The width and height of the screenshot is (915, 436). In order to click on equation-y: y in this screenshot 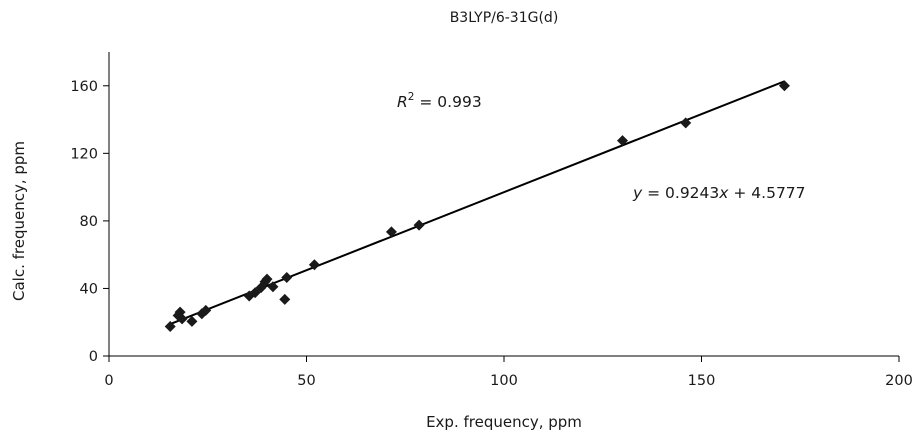, I will do `click(637, 193)`.